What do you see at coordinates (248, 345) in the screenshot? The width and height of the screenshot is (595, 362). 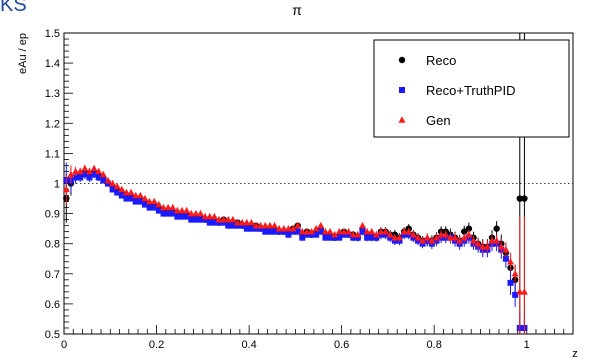 I see `x-tick-label: 0.4` at bounding box center [248, 345].